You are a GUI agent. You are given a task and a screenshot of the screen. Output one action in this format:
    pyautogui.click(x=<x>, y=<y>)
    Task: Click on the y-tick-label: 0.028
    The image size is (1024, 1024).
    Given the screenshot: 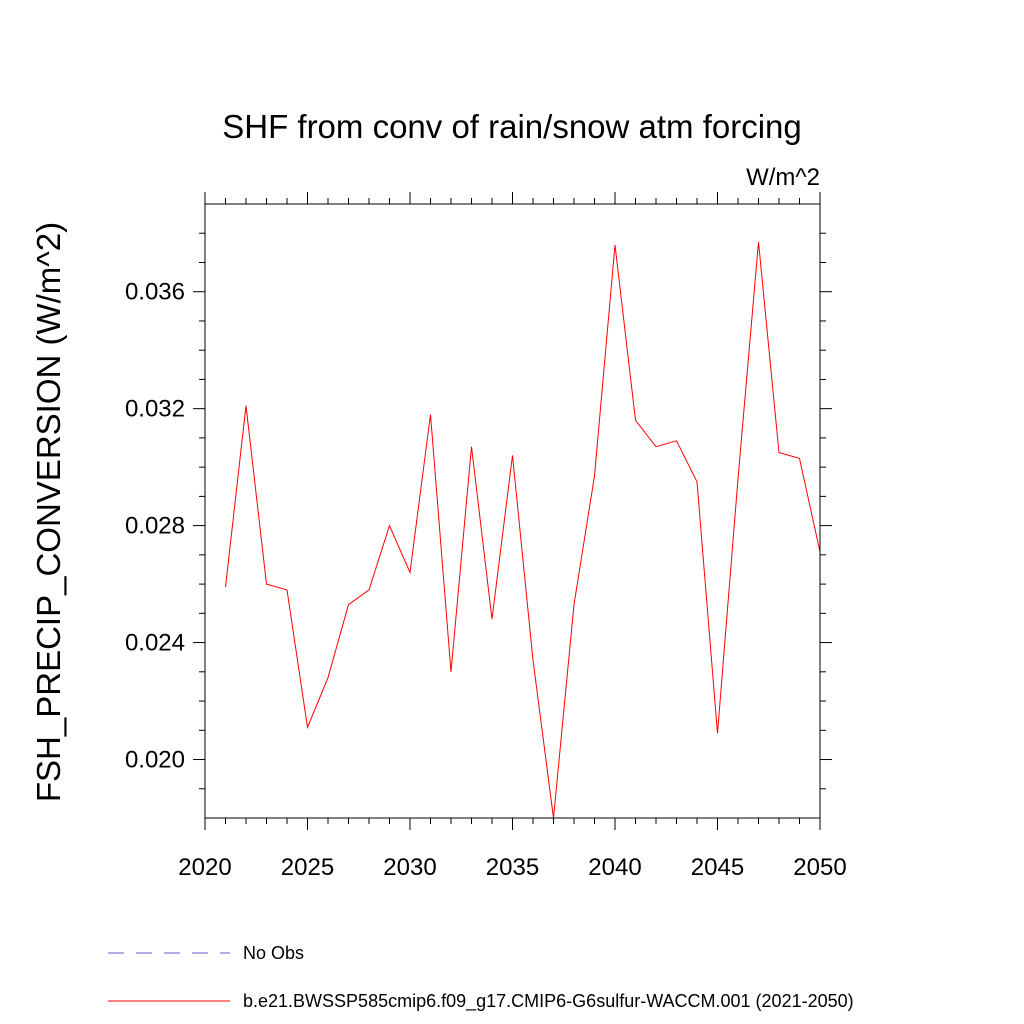 What is the action you would take?
    pyautogui.click(x=155, y=526)
    